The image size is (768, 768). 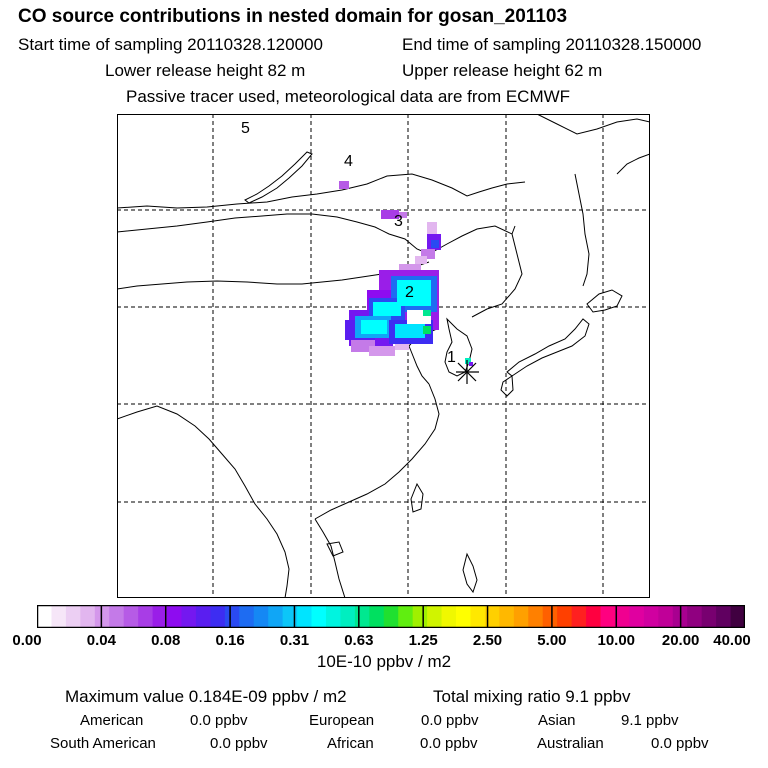 I want to click on marker-label: 3, so click(x=398, y=221).